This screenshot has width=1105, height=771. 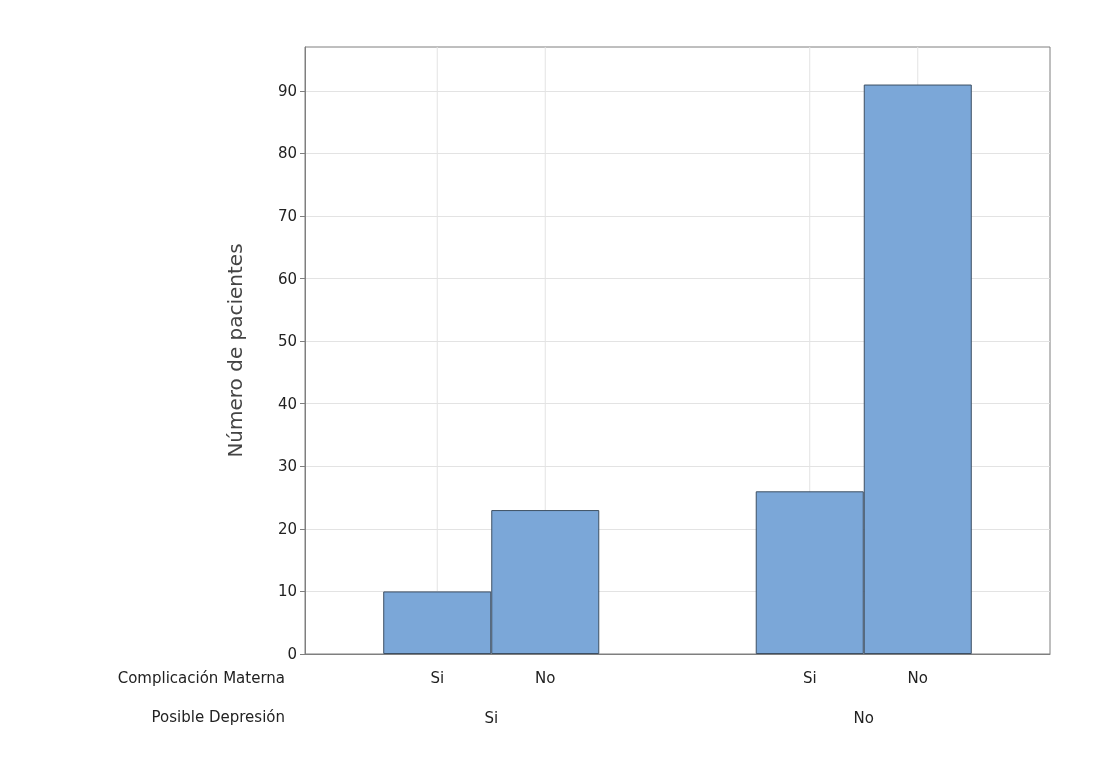 I want to click on y-tick-label: 60, so click(x=287, y=278).